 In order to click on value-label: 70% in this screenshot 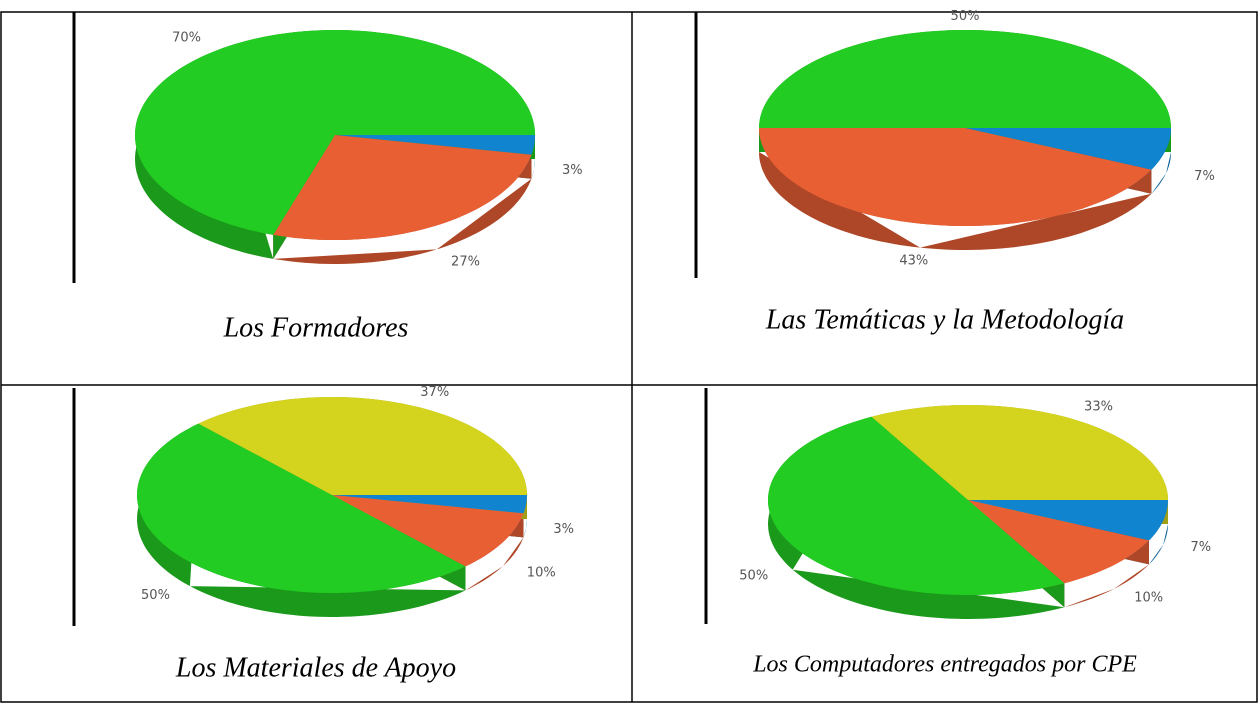, I will do `click(186, 38)`.